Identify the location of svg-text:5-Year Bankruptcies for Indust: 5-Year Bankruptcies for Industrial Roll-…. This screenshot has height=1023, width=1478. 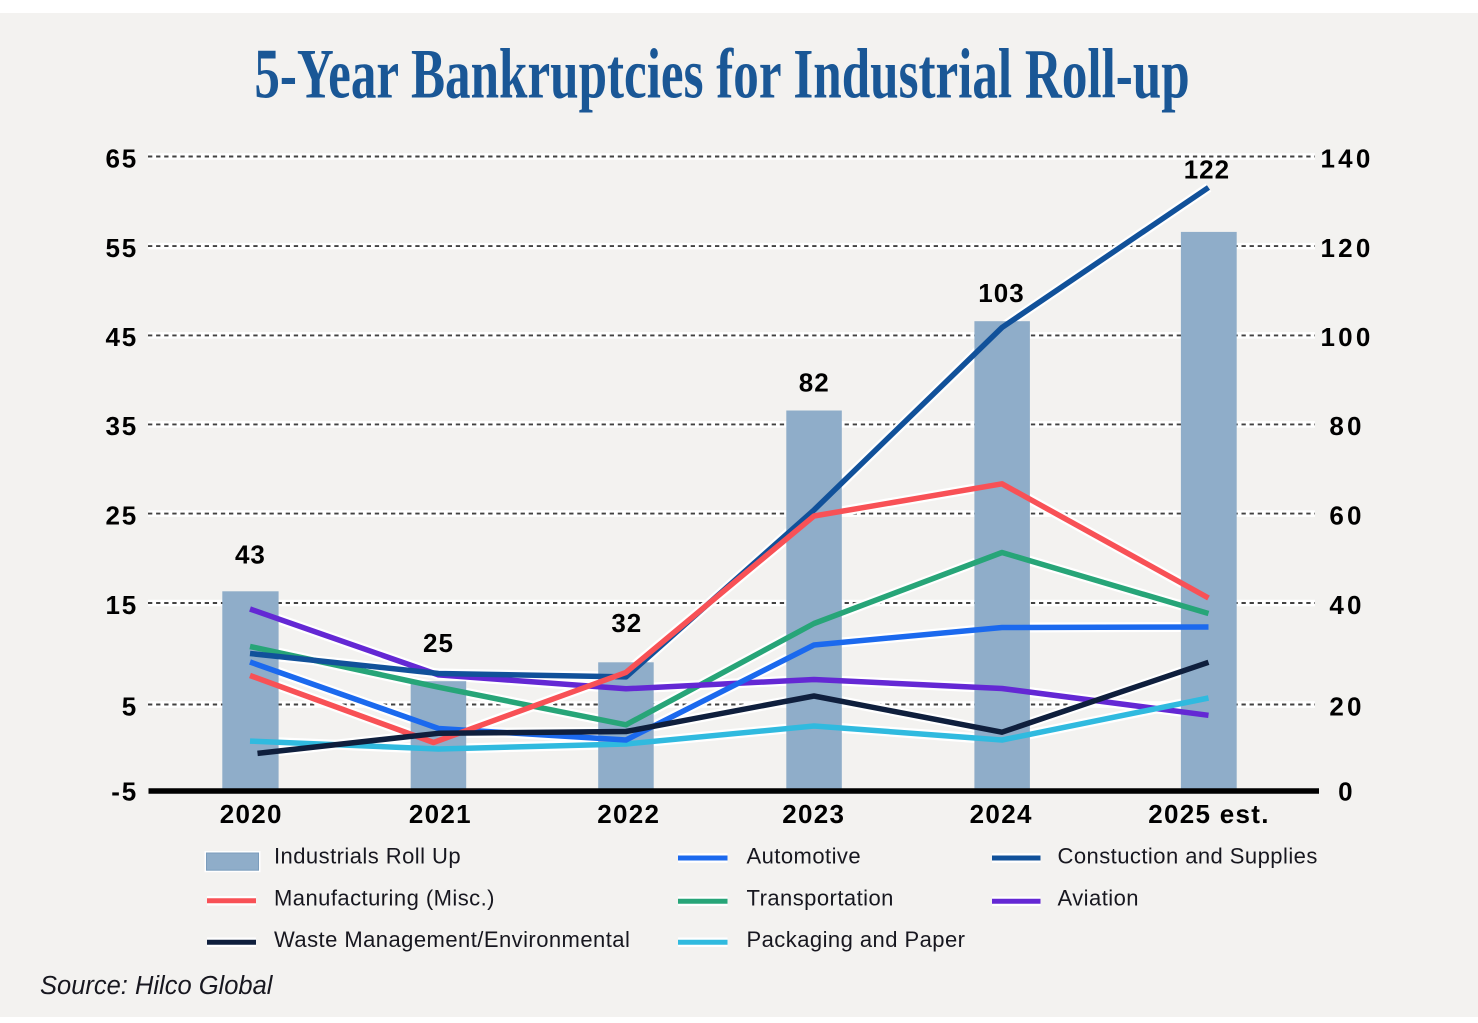
(721, 75).